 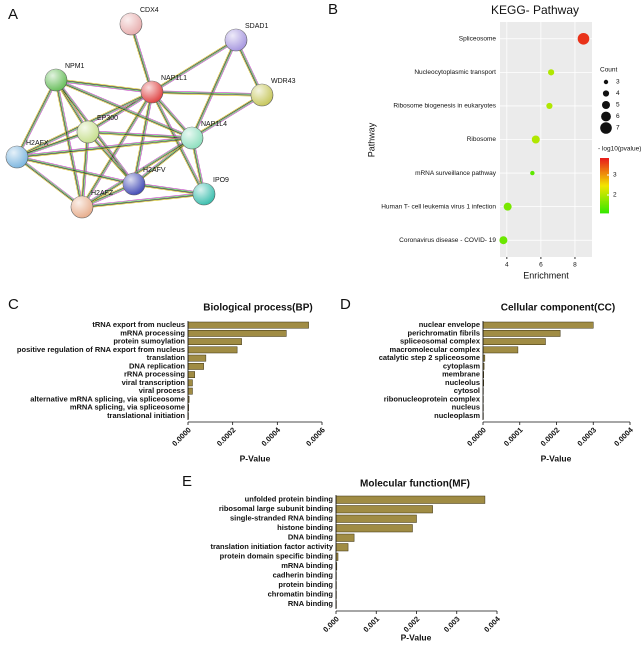 What do you see at coordinates (181, 436) in the screenshot?
I see `x-tick-label: 0.0000` at bounding box center [181, 436].